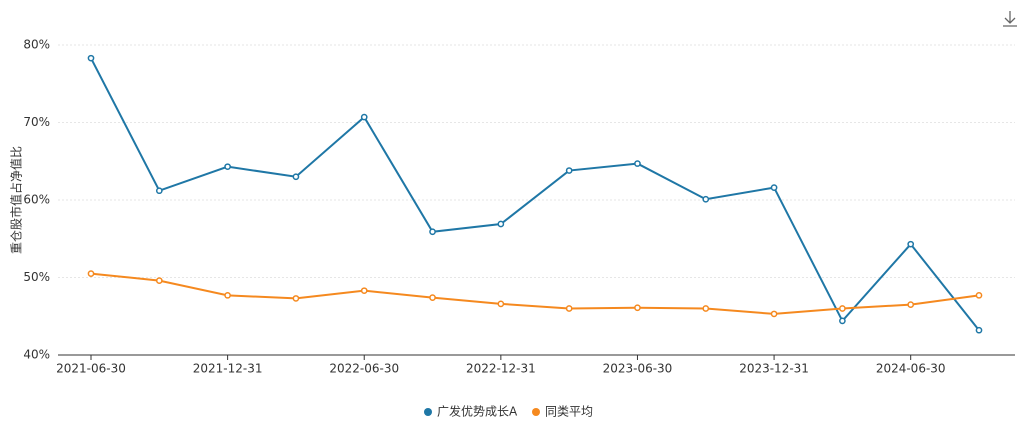  What do you see at coordinates (477, 411) in the screenshot?
I see `legend-label: 广发优势成长A` at bounding box center [477, 411].